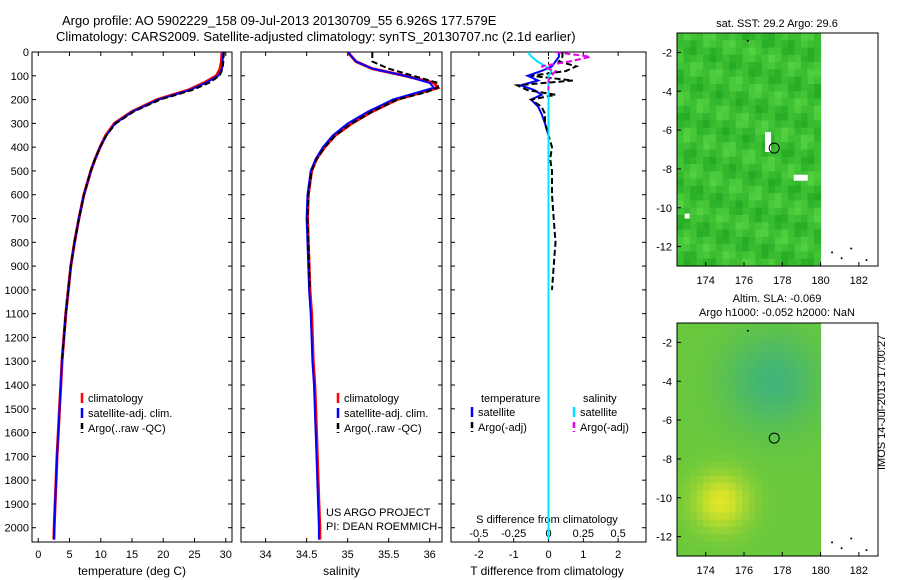 The image size is (900, 580). Describe the element at coordinates (767, 449) in the screenshot. I see `sla-map: 174 176 178 180 182-2-4-6-8-10-12` at that location.